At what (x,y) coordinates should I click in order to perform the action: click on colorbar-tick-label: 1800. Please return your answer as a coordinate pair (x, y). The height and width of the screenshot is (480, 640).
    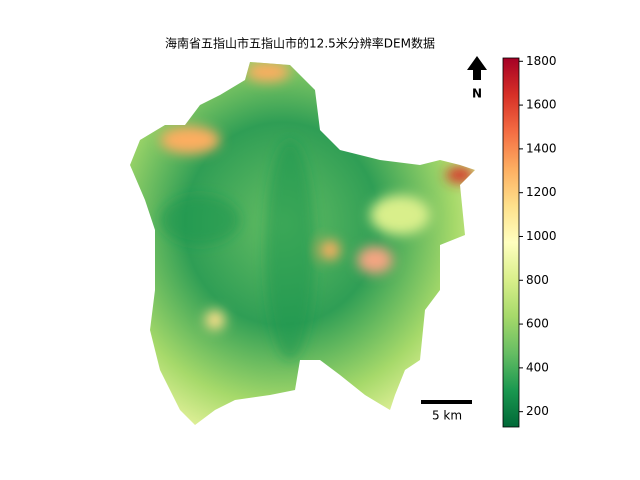
    Looking at the image, I should click on (541, 61).